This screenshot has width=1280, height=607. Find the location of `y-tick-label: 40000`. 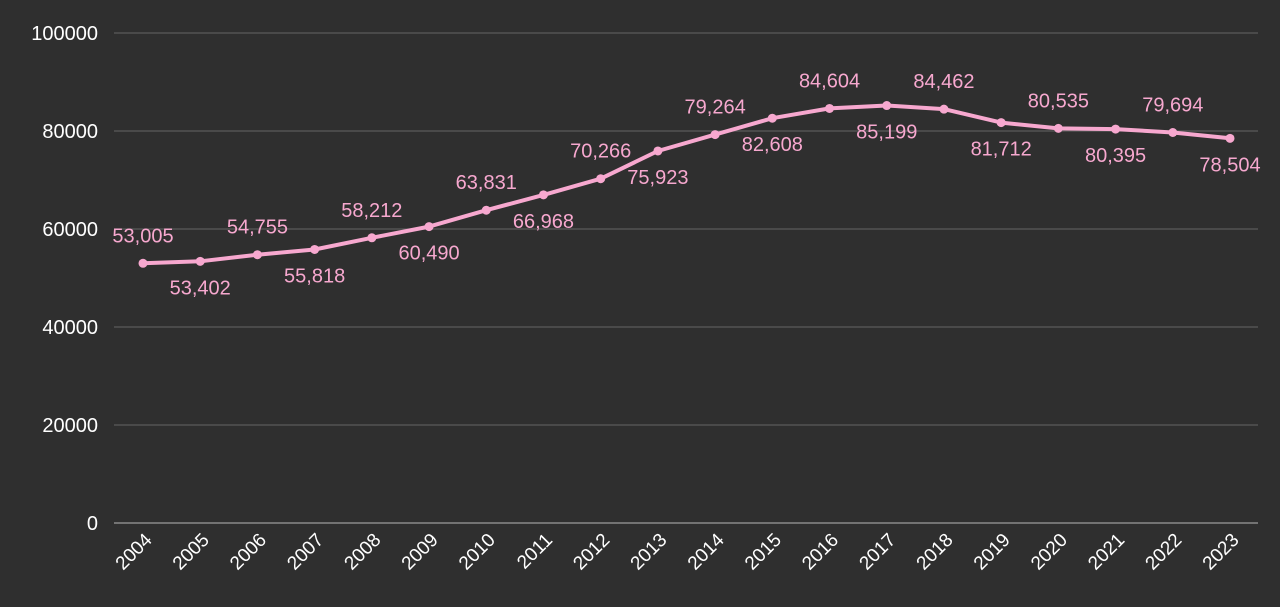

y-tick-label: 40000 is located at coordinates (70, 328).